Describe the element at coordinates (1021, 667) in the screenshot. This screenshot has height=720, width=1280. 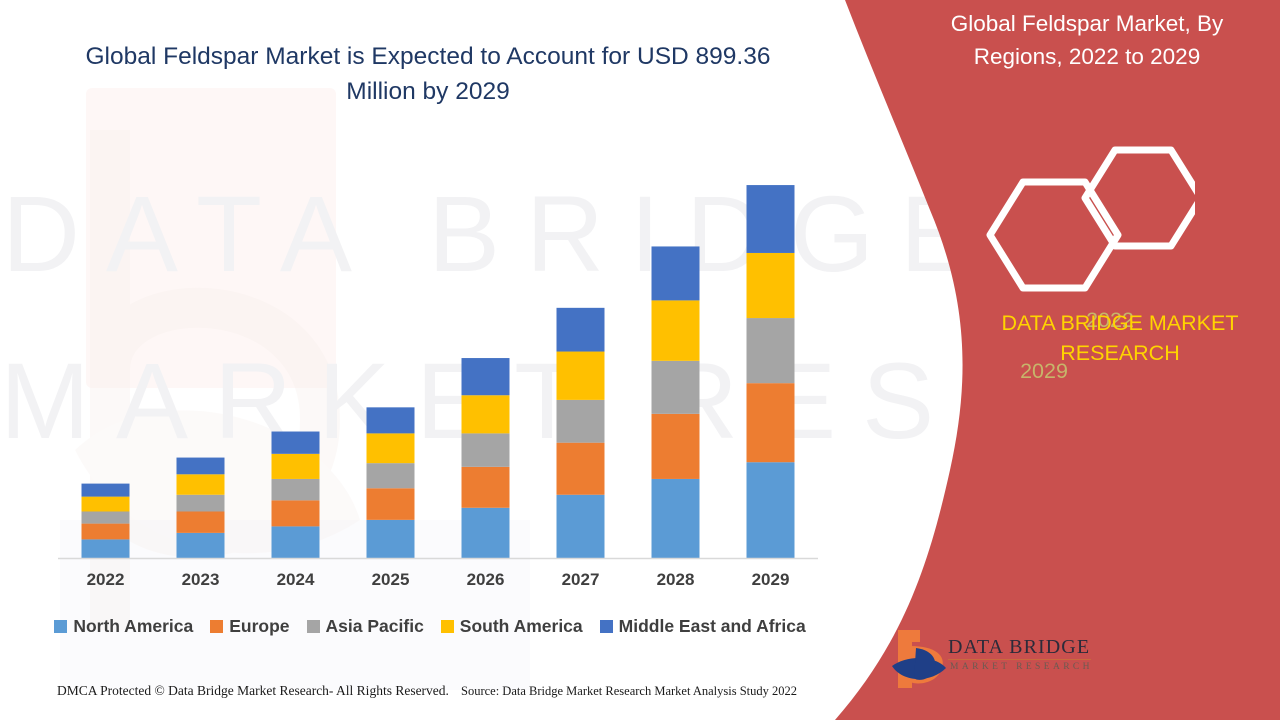
I see `logo-subtitle-text: MARKET RESEARCH` at that location.